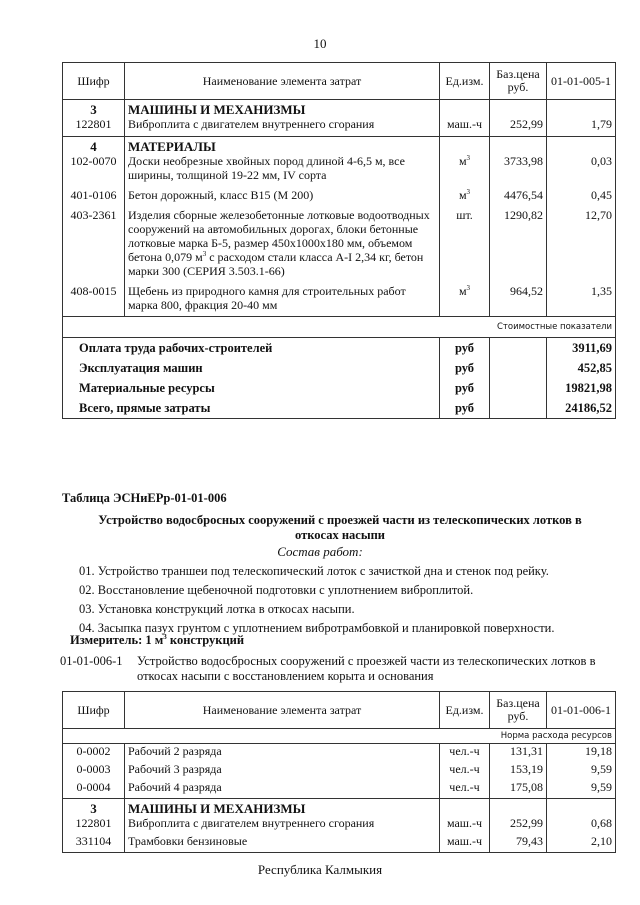 This screenshot has width=640, height=905. What do you see at coordinates (93, 108) in the screenshot?
I see `section-number: 3` at bounding box center [93, 108].